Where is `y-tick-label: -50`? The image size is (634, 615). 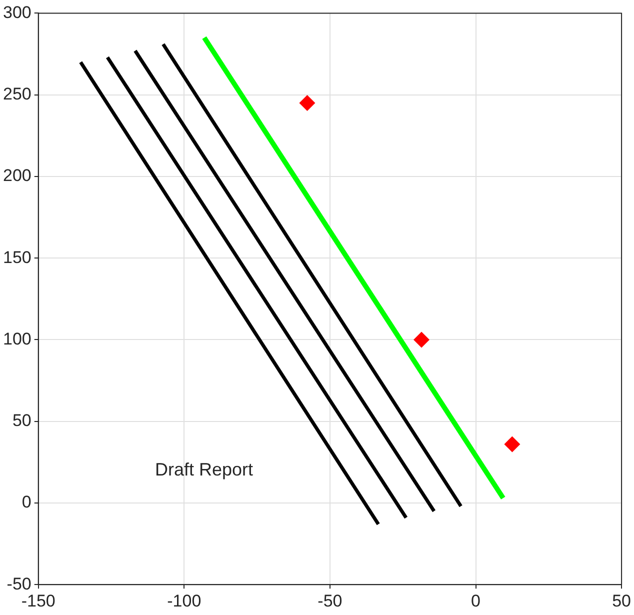 y-tick-label: -50 is located at coordinates (19, 584).